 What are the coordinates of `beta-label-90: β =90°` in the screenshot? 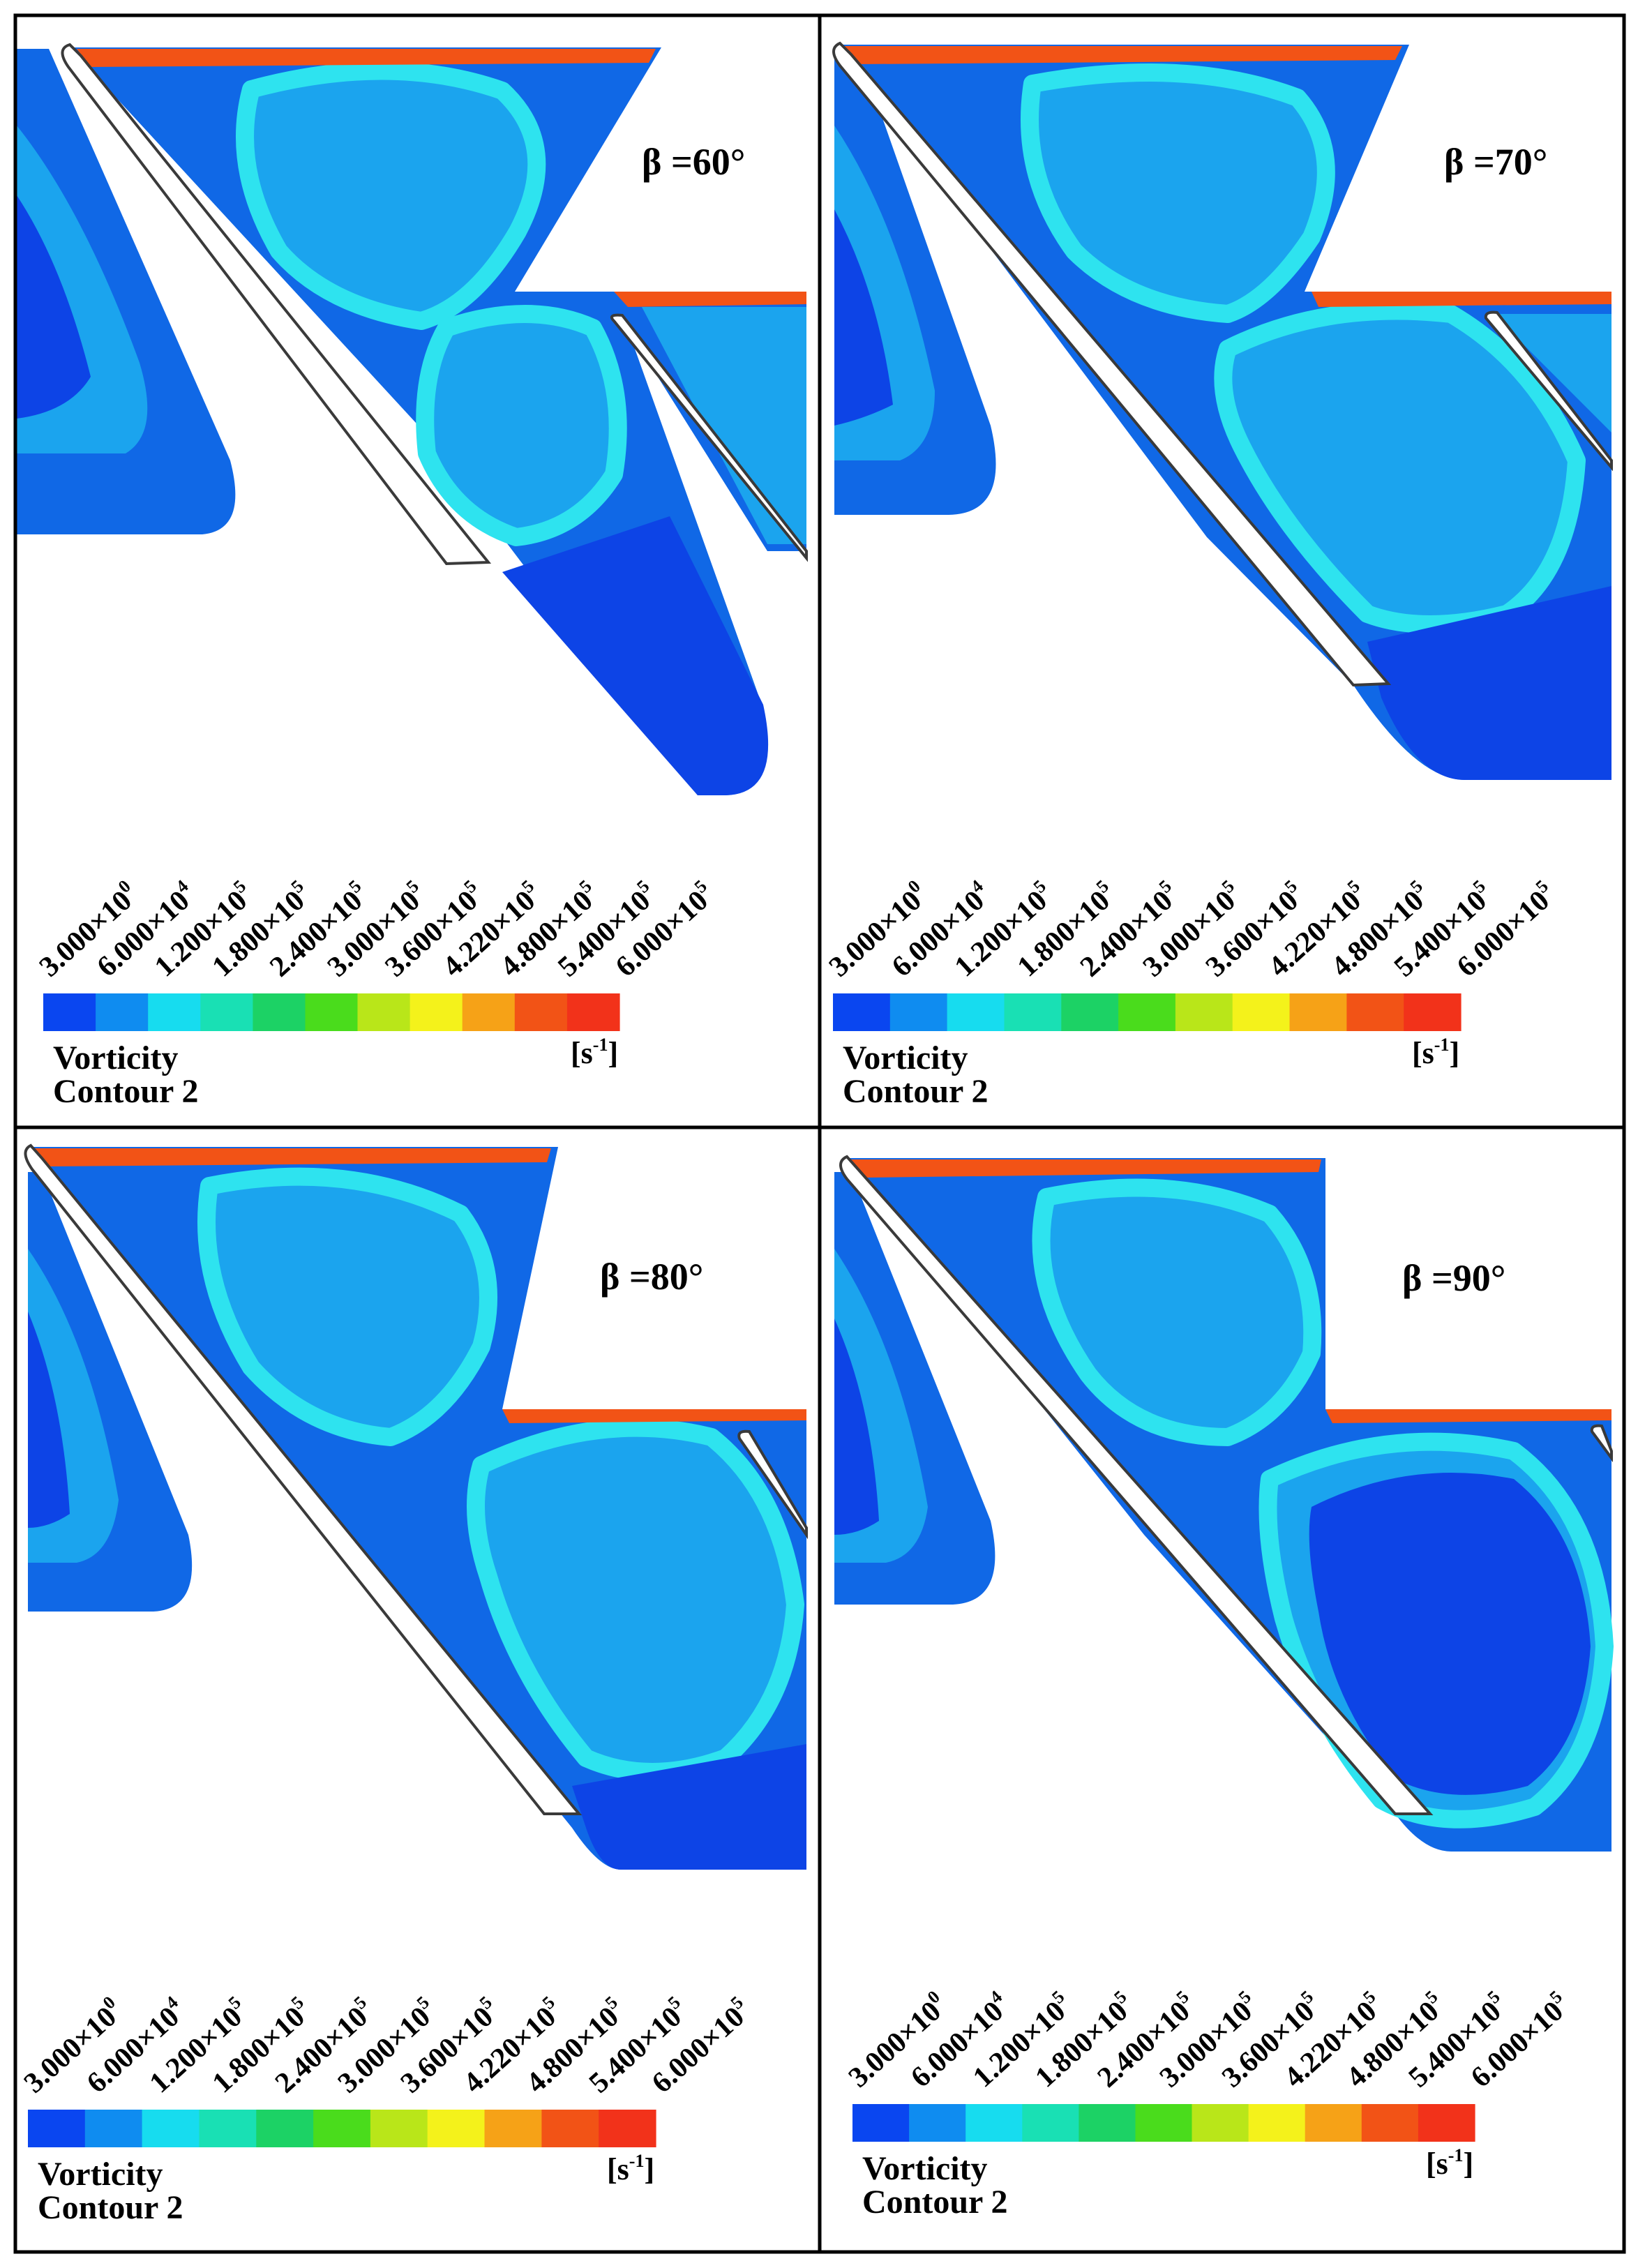 It's located at (1454, 1278).